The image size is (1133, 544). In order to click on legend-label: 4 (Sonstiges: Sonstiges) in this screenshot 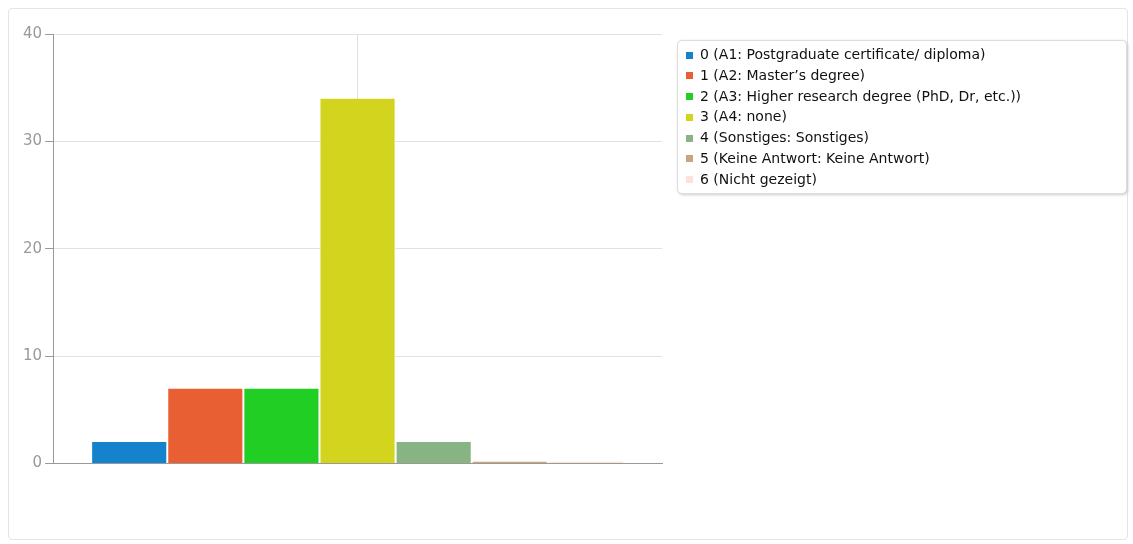, I will do `click(785, 138)`.